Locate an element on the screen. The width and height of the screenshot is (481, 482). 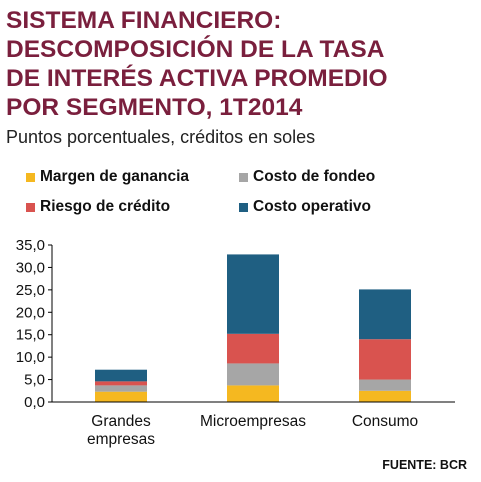
x-tick-label: Consumo is located at coordinates (385, 421).